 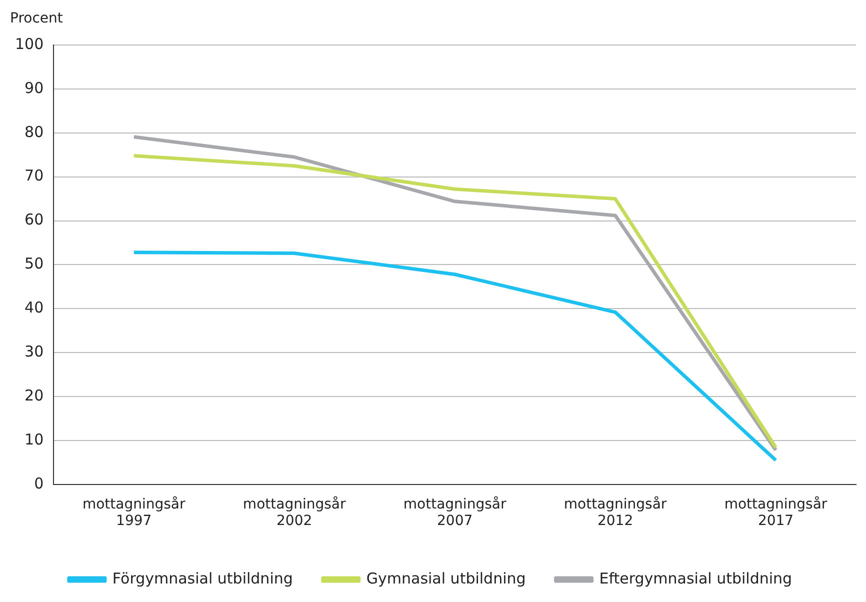 I want to click on x-tick-label: mottagningsår 2007, so click(x=454, y=512).